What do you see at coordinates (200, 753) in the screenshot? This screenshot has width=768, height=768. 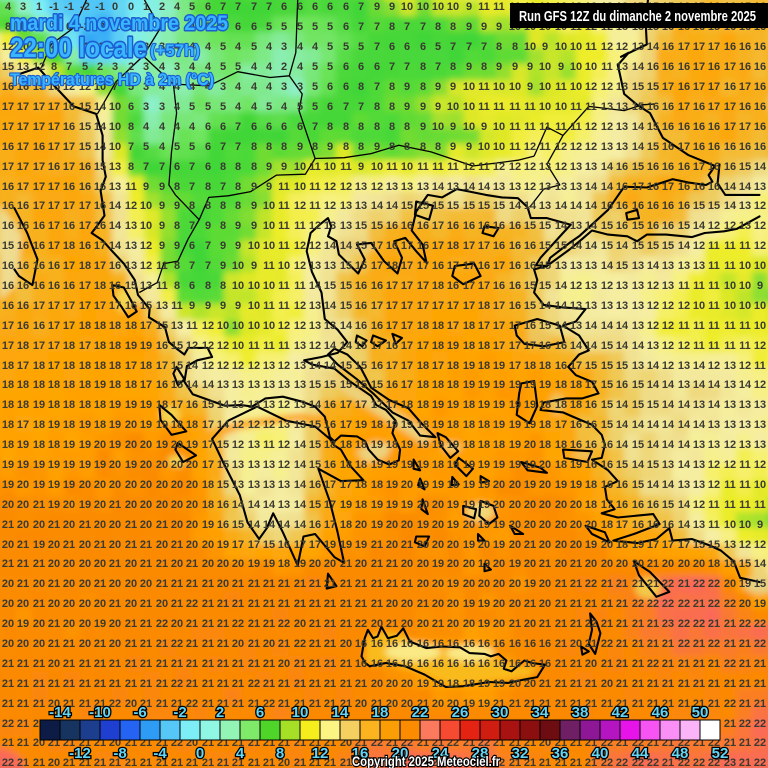 I see `svg-text: 0` at bounding box center [200, 753].